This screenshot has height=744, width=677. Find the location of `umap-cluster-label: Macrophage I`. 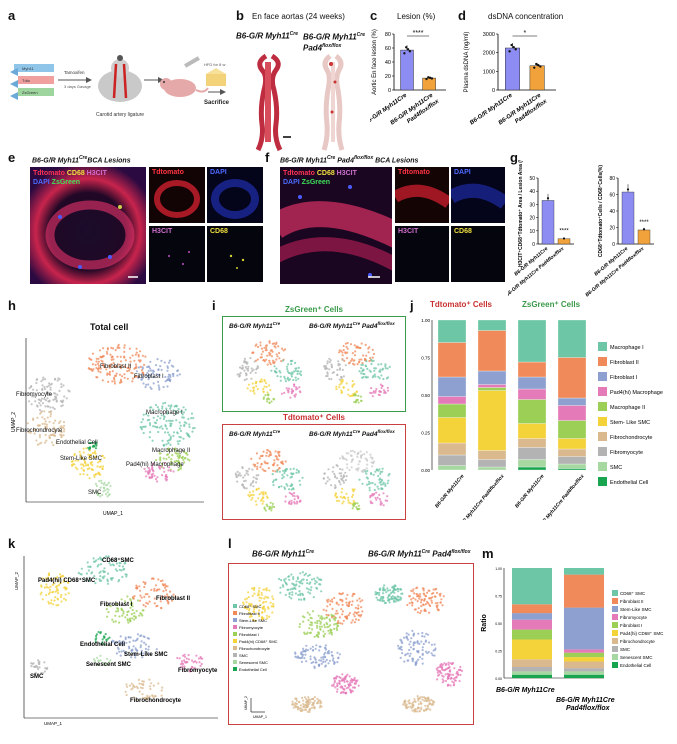

umap-cluster-label: Macrophage I is located at coordinates (164, 413).